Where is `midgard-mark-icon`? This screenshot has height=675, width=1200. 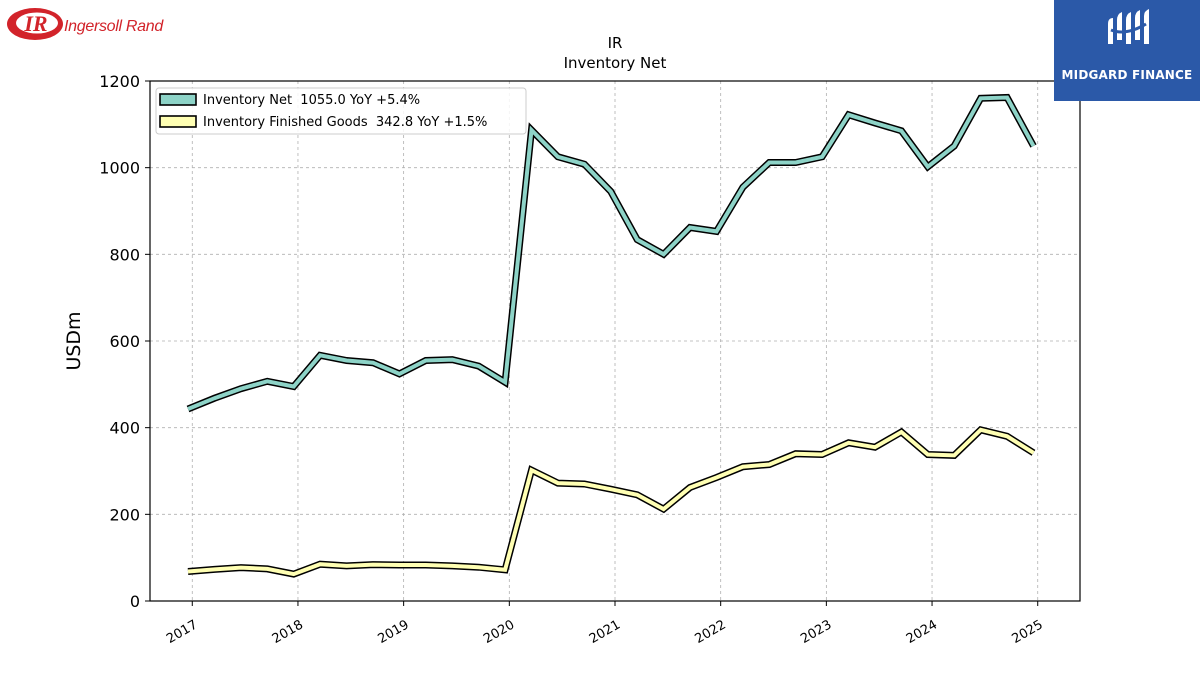 midgard-mark-icon is located at coordinates (1128, 26).